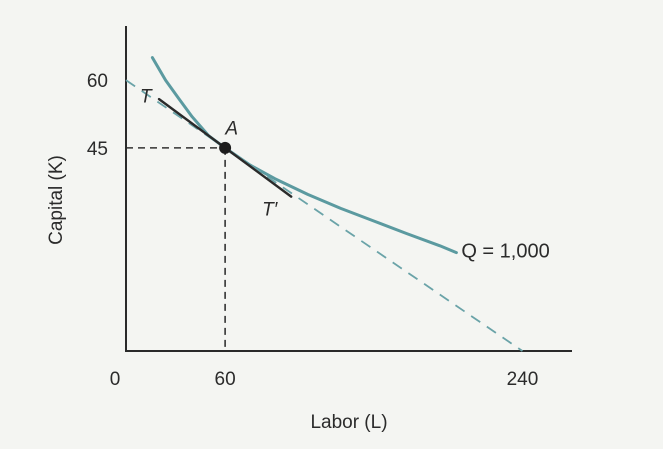 This screenshot has width=663, height=449. Describe the element at coordinates (270, 210) in the screenshot. I see `point-label: T′` at that location.